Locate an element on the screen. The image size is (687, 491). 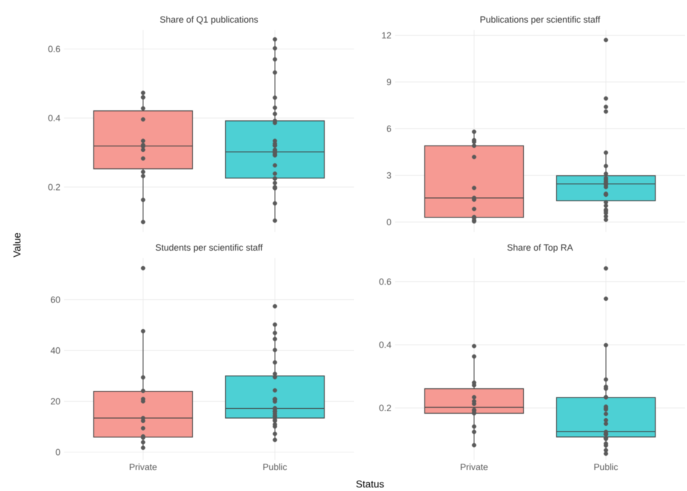
chart-title: Share of Q1 publications is located at coordinates (209, 20).